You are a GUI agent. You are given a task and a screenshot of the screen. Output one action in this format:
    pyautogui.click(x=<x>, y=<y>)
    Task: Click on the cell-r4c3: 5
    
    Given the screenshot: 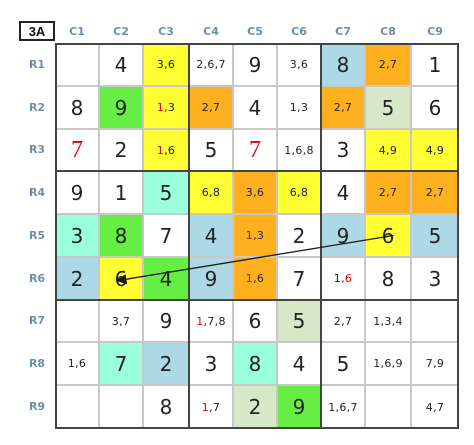 What is the action you would take?
    pyautogui.click(x=166, y=192)
    